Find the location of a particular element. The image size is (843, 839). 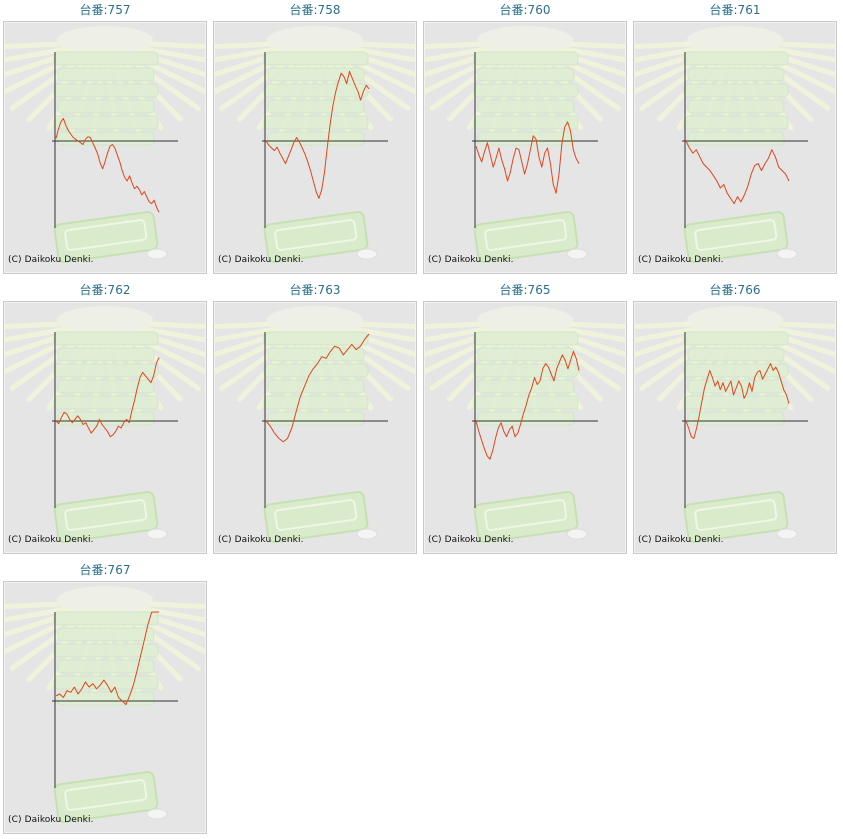

machine-chart: 台番:757 (C) Daikoku Denki. is located at coordinates (105, 138).